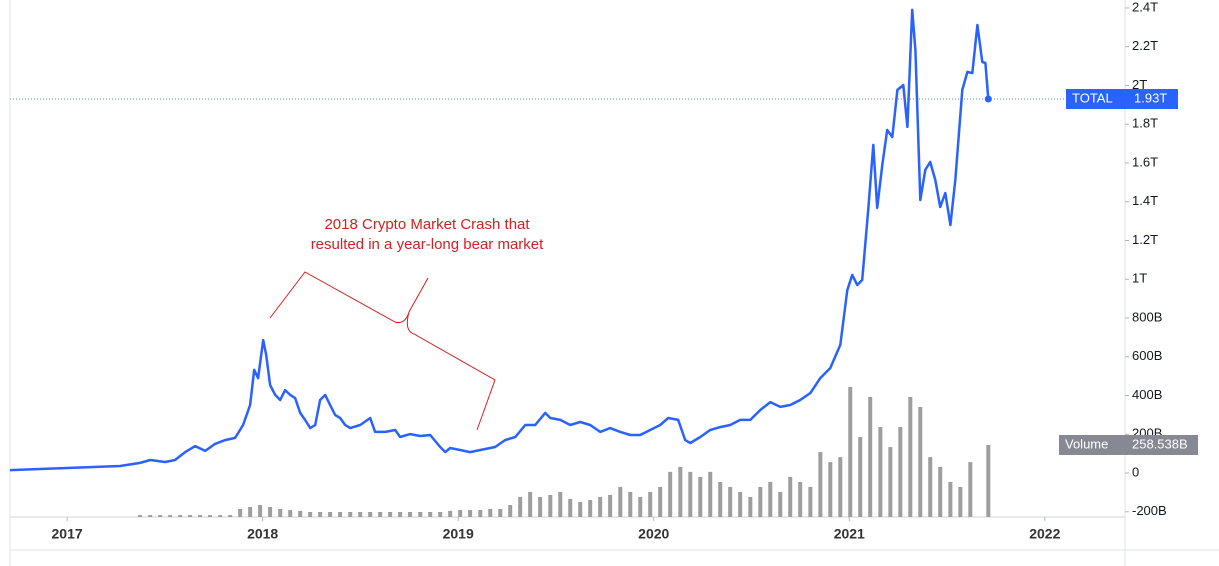 The height and width of the screenshot is (566, 1219). Describe the element at coordinates (1147, 316) in the screenshot. I see `y-tick-label: 800B` at that location.